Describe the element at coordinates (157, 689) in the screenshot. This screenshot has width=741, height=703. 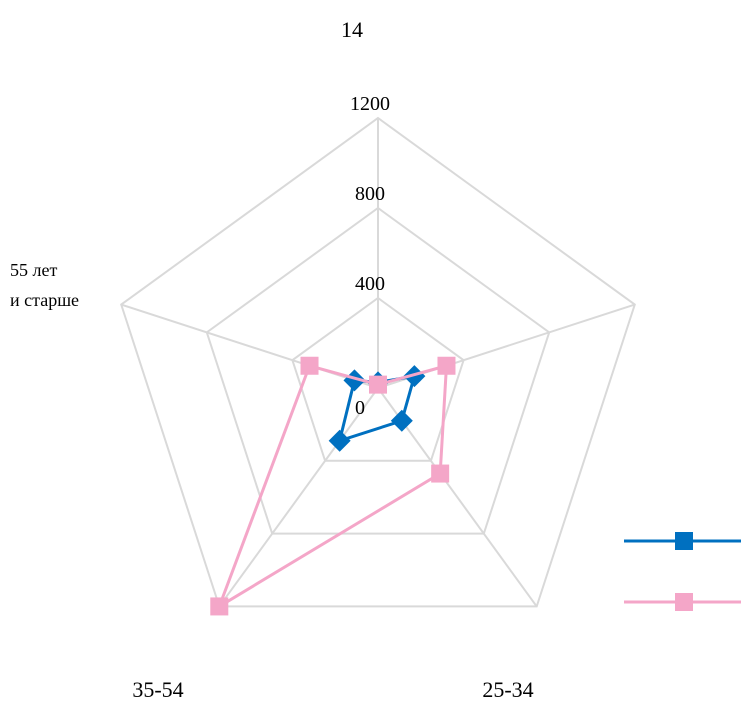
I see `axis-label-3: 35-54` at that location.